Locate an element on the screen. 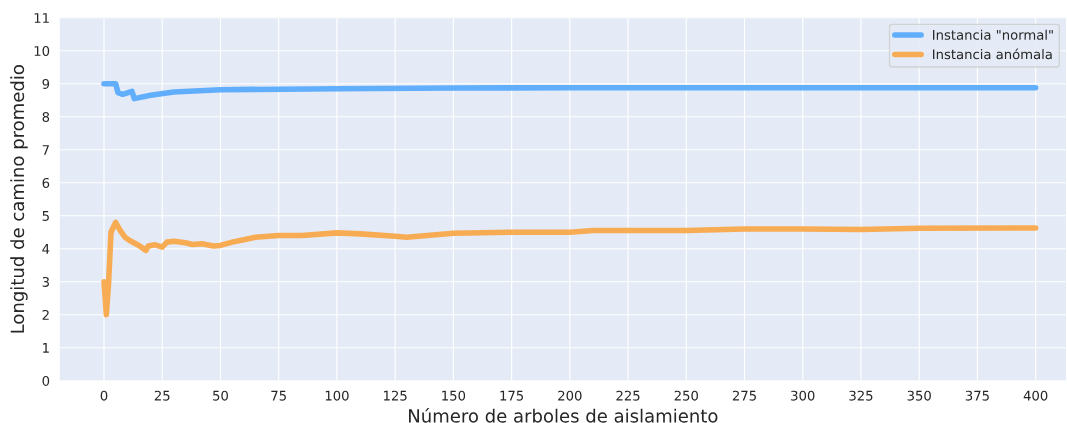  x-tick-label: 275 is located at coordinates (744, 395).